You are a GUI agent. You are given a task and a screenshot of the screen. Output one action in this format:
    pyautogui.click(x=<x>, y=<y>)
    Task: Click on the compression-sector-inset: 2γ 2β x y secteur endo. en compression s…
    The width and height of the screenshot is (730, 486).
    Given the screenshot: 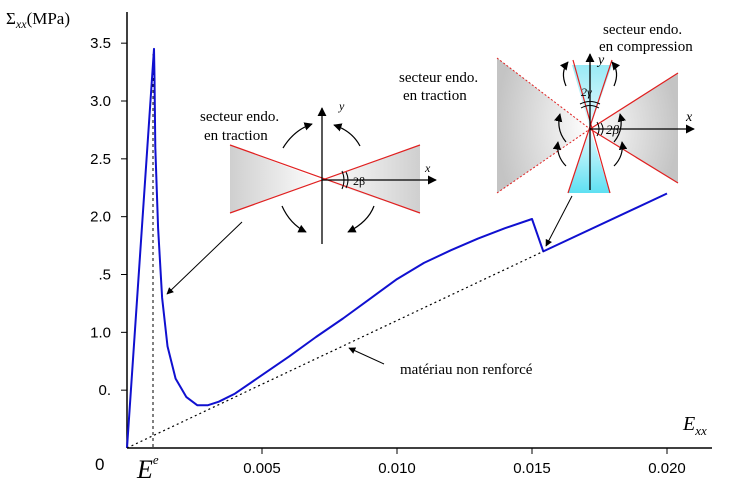 What is the action you would take?
    pyautogui.click(x=547, y=108)
    